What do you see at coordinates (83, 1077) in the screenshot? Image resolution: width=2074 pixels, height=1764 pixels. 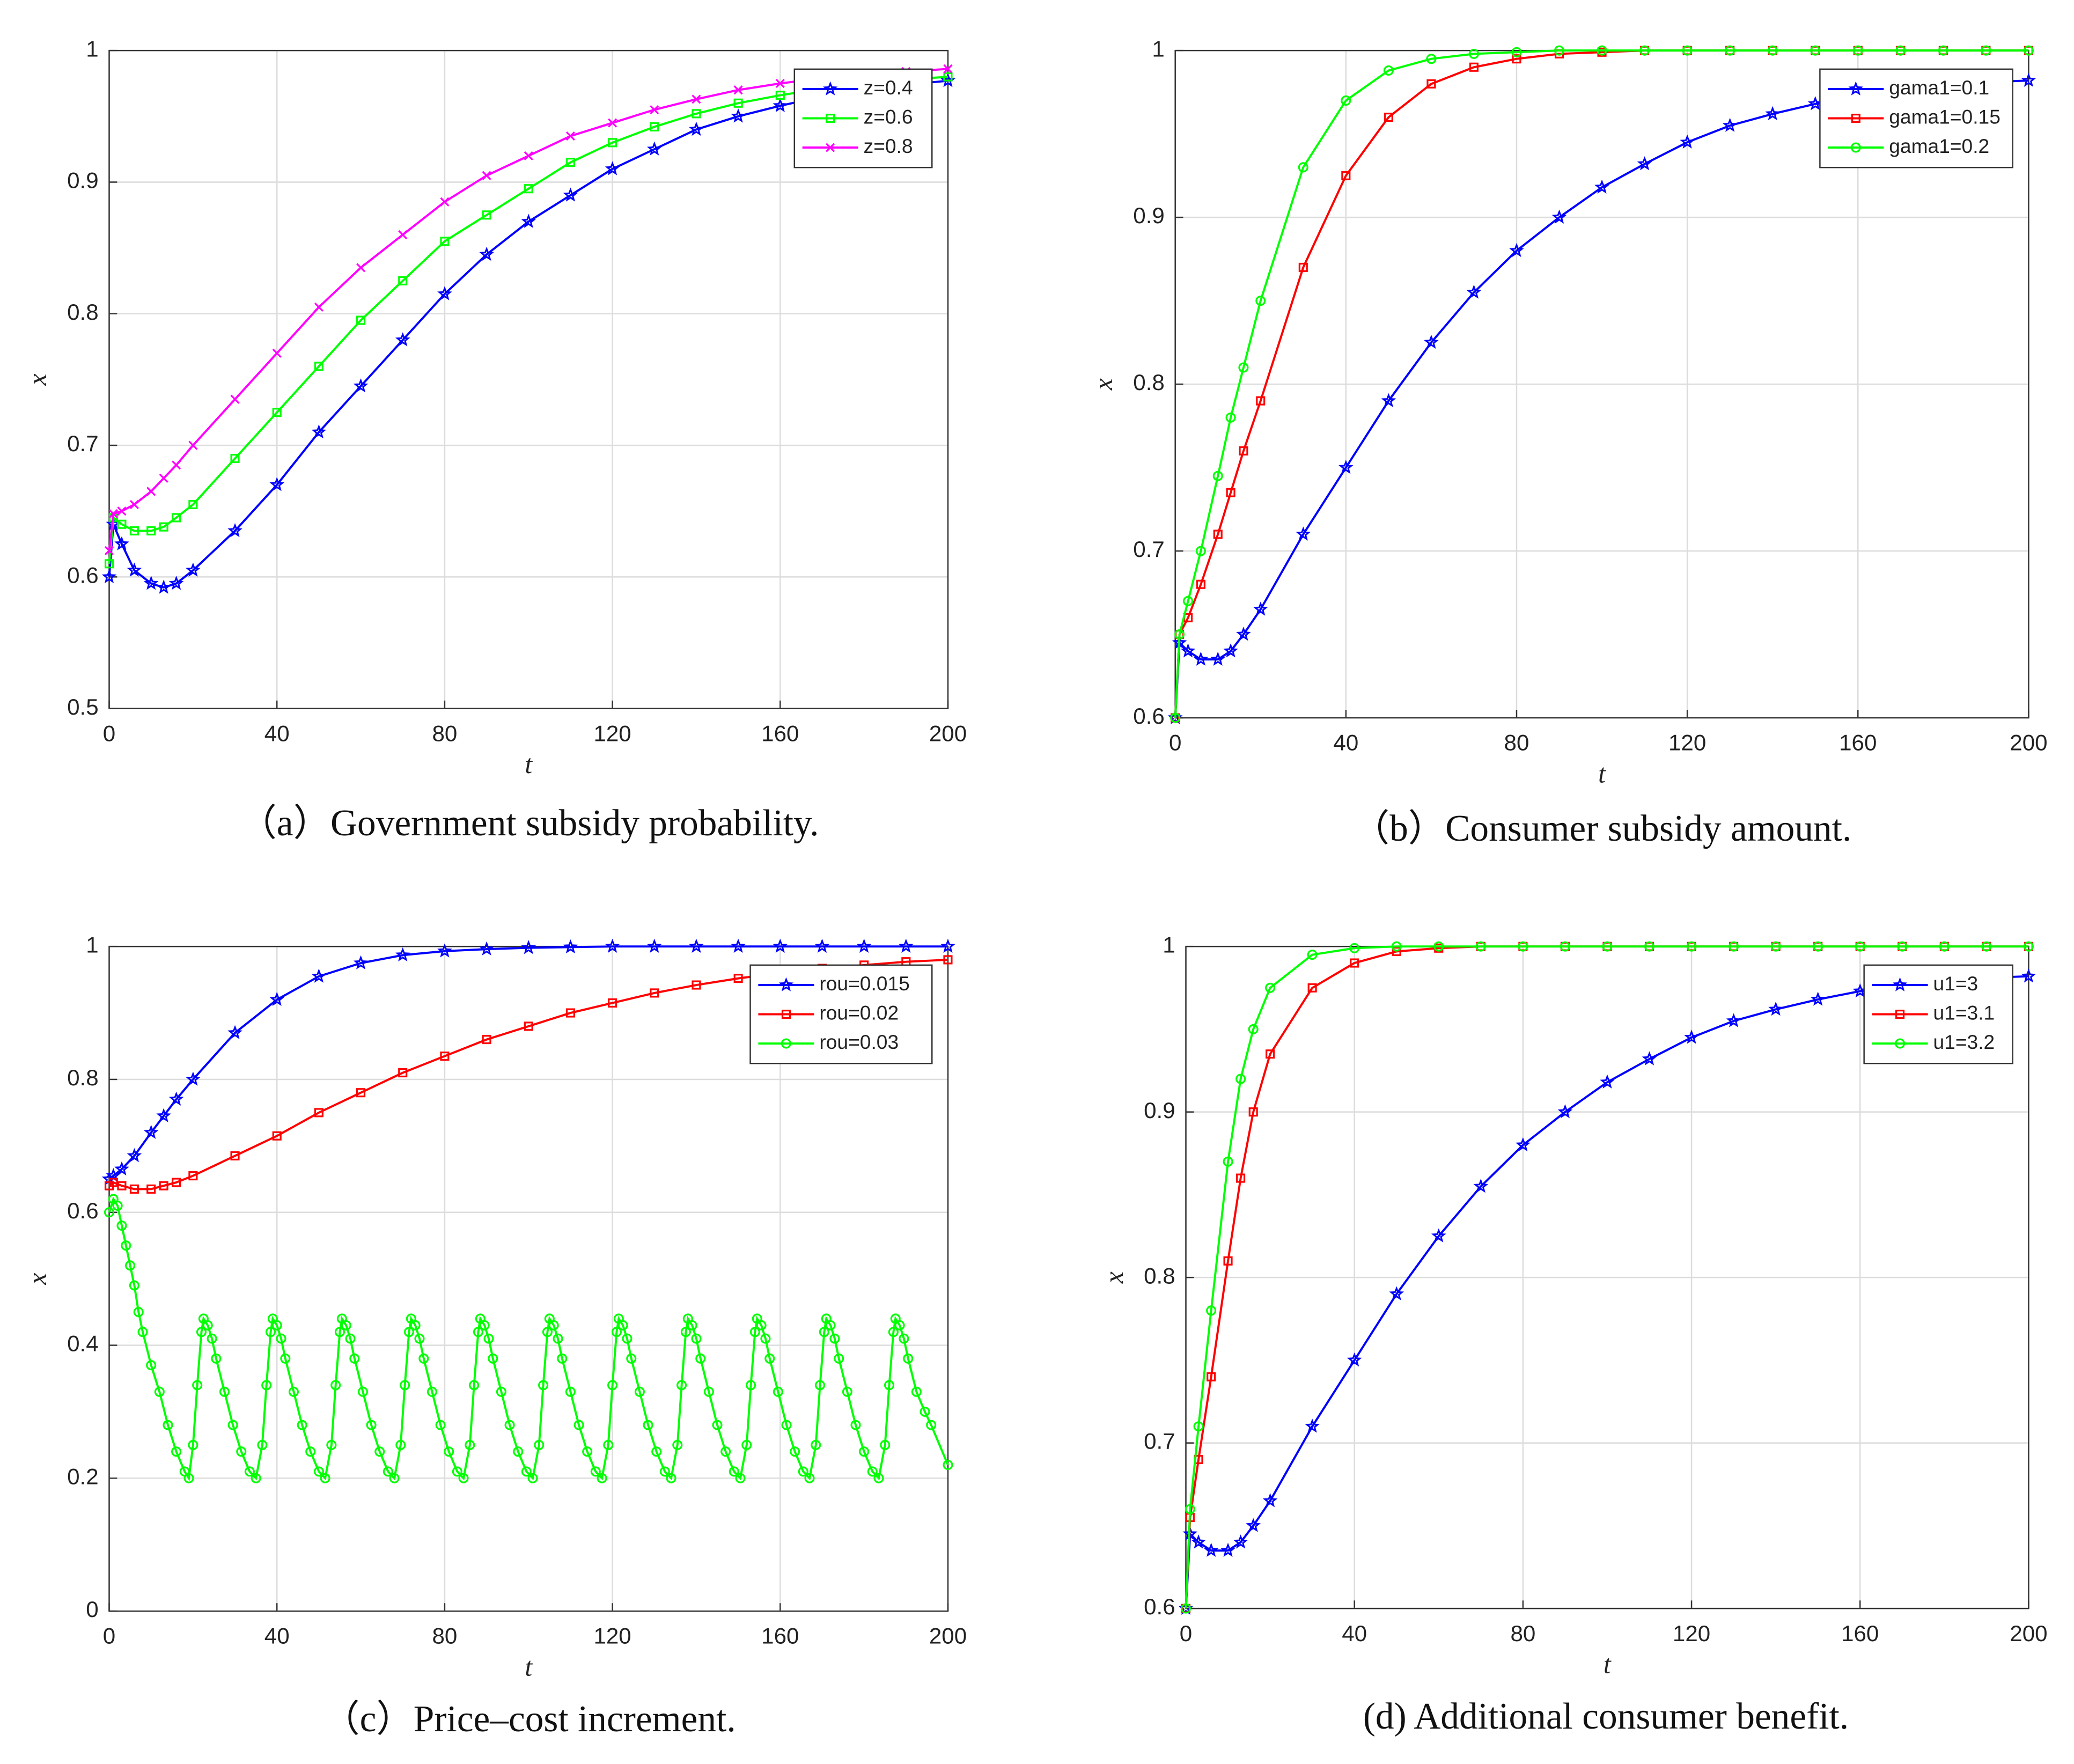 I see `y-tick-label: 0.8` at bounding box center [83, 1077].